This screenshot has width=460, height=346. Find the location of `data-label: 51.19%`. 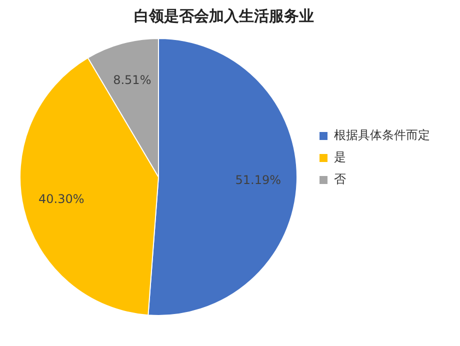

data-label: 51.19% is located at coordinates (258, 179).